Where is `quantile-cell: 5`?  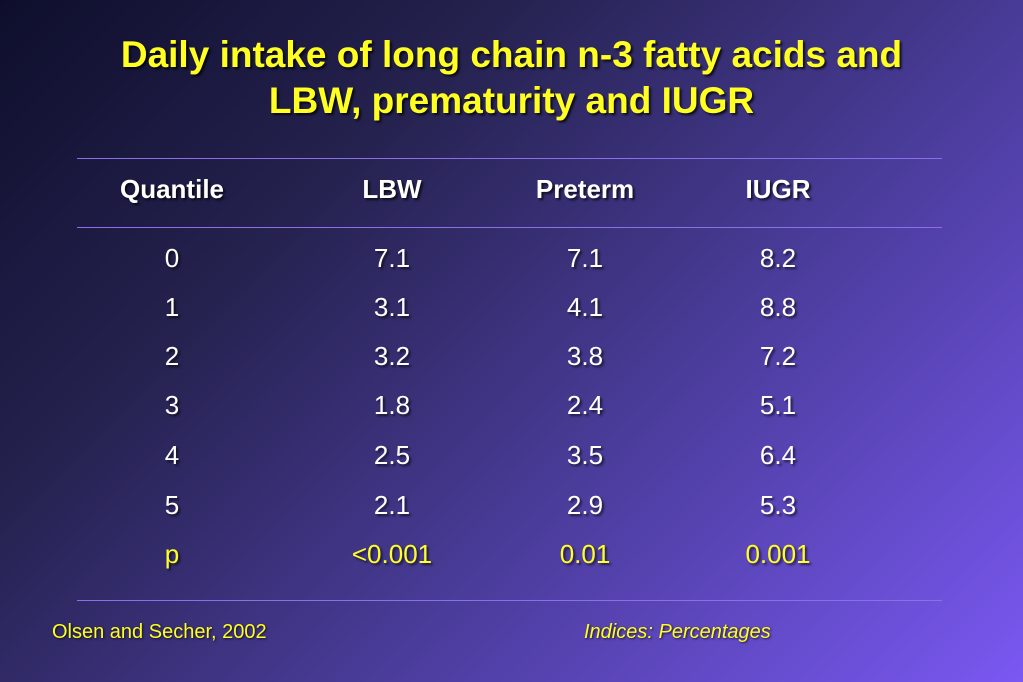
quantile-cell: 5 is located at coordinates (172, 505).